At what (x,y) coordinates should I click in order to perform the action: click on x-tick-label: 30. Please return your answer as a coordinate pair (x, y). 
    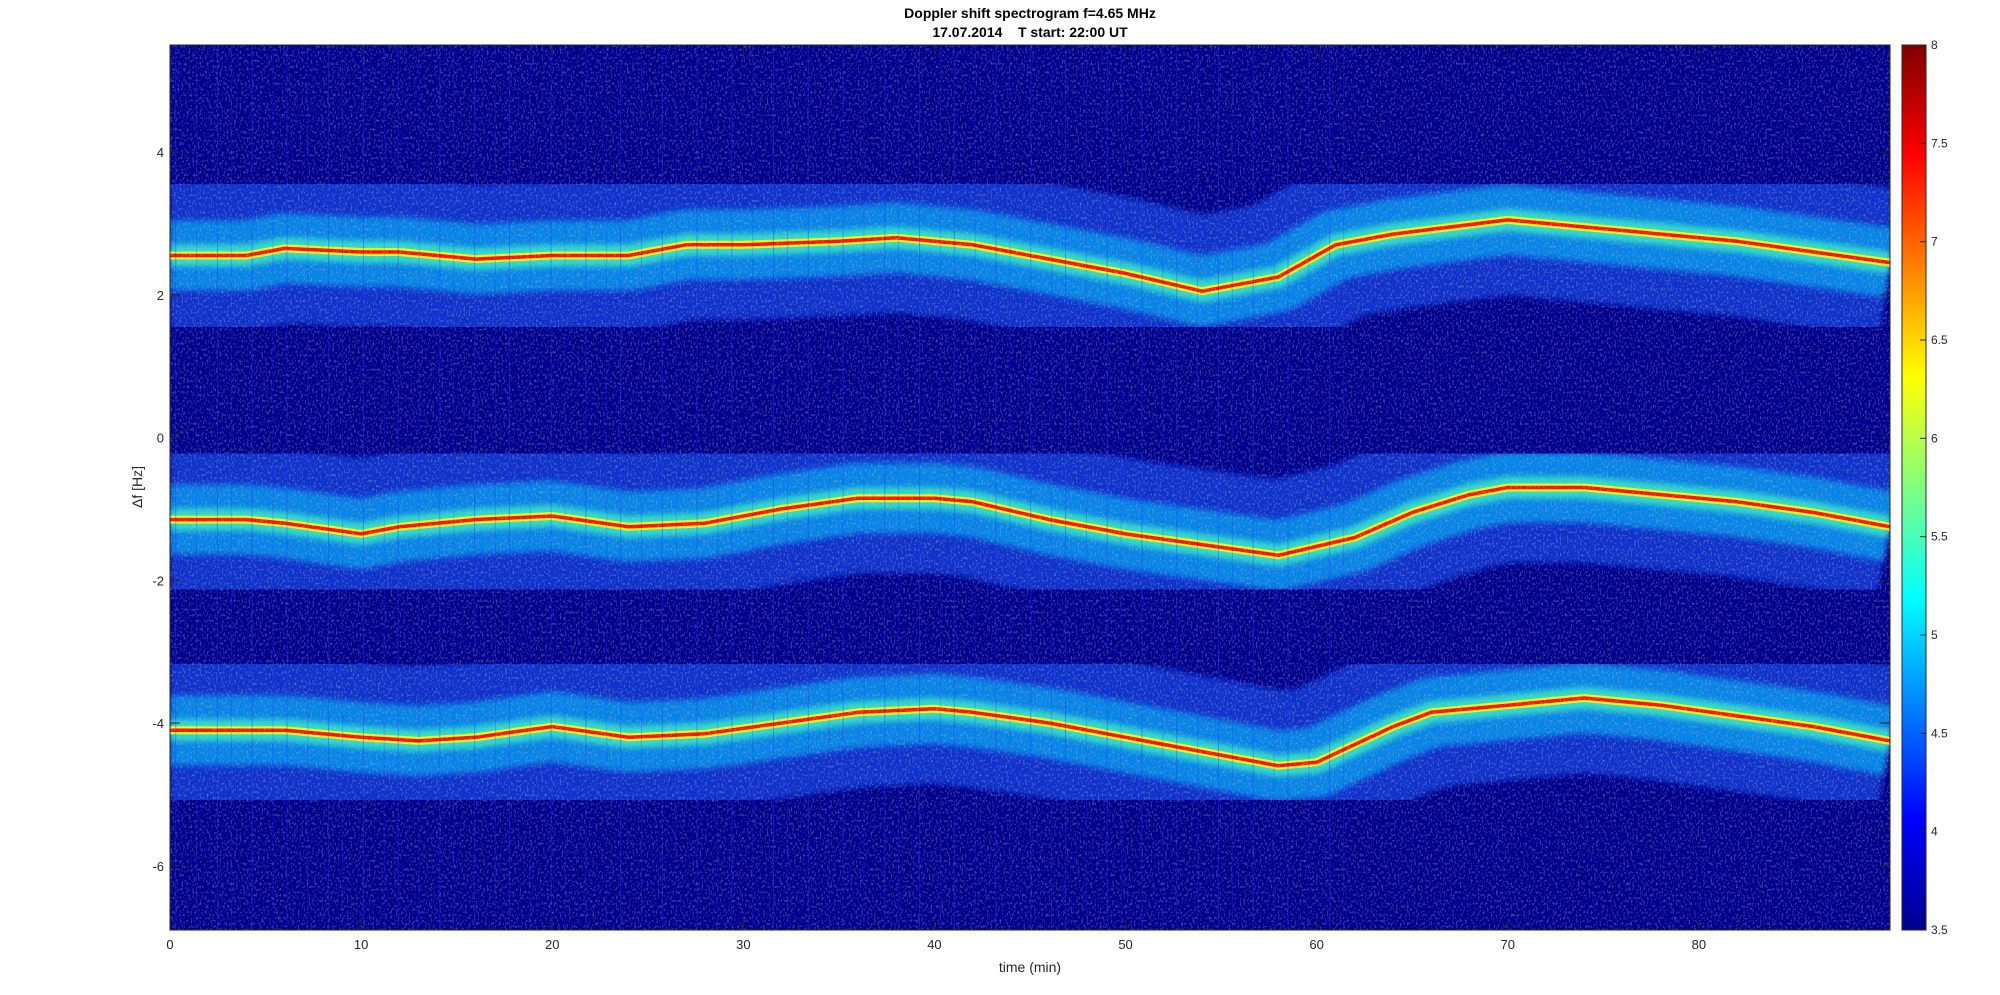
    Looking at the image, I should click on (743, 944).